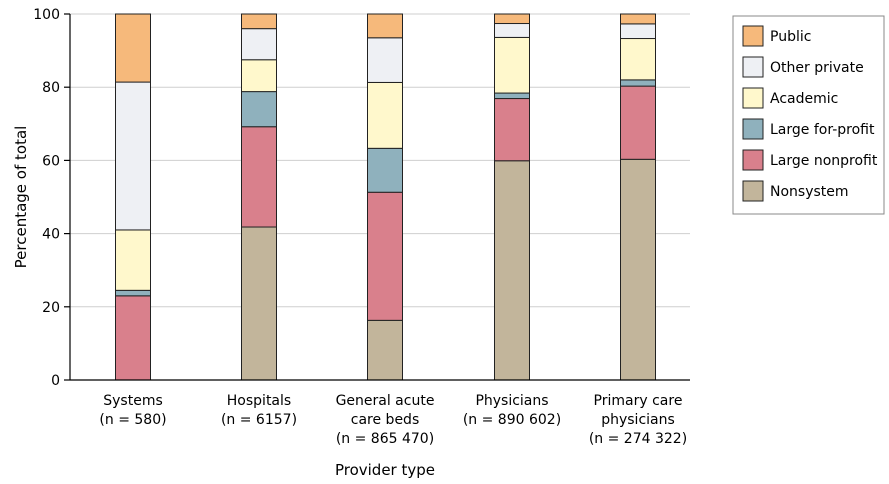 The height and width of the screenshot is (484, 889). Describe the element at coordinates (638, 420) in the screenshot. I see `x-tick-label: physicians` at that location.